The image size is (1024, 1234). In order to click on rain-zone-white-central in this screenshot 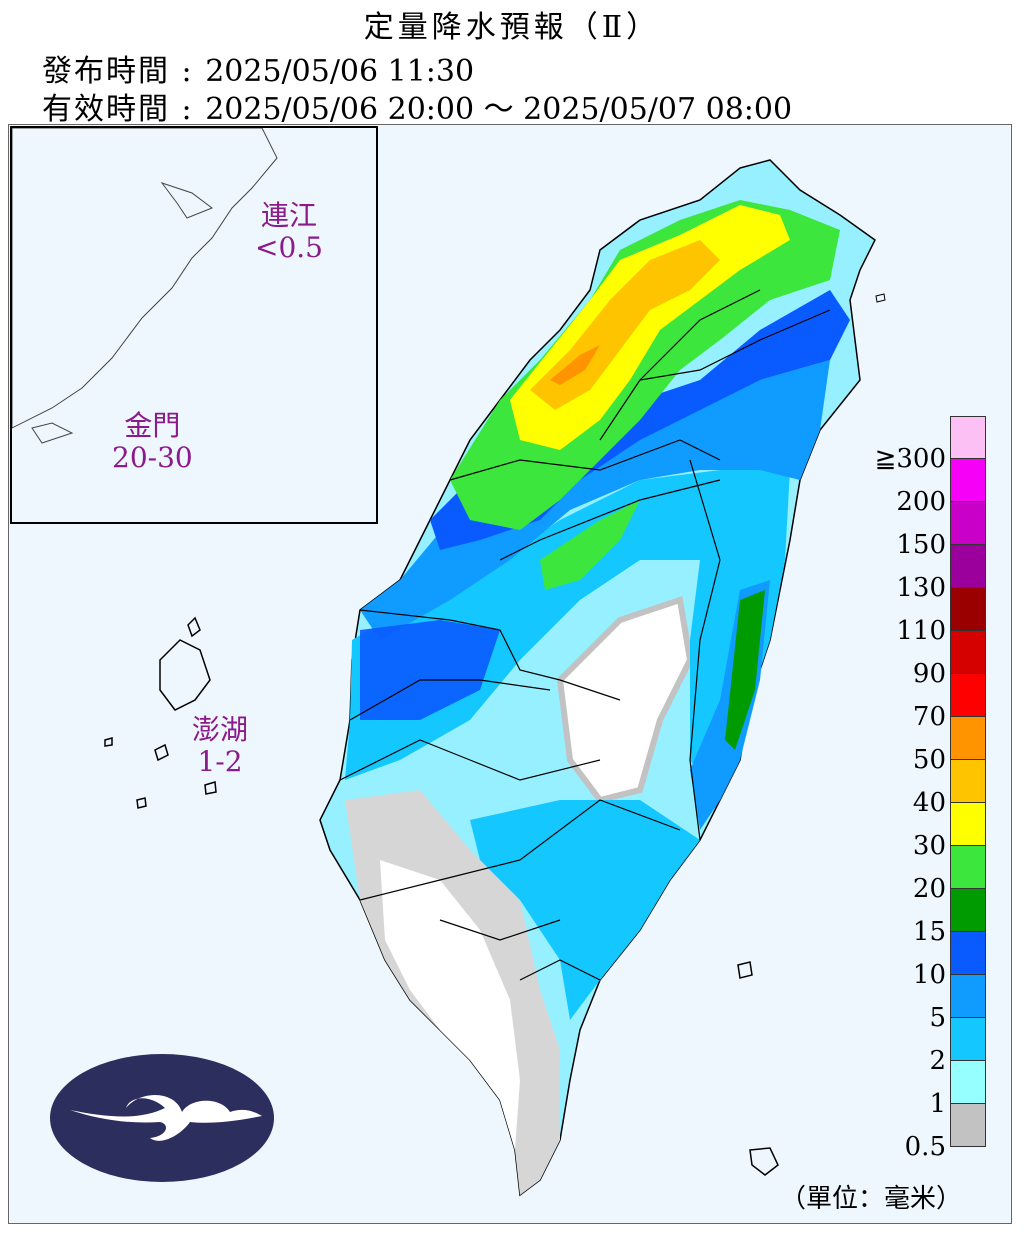, I will do `click(625, 700)`.